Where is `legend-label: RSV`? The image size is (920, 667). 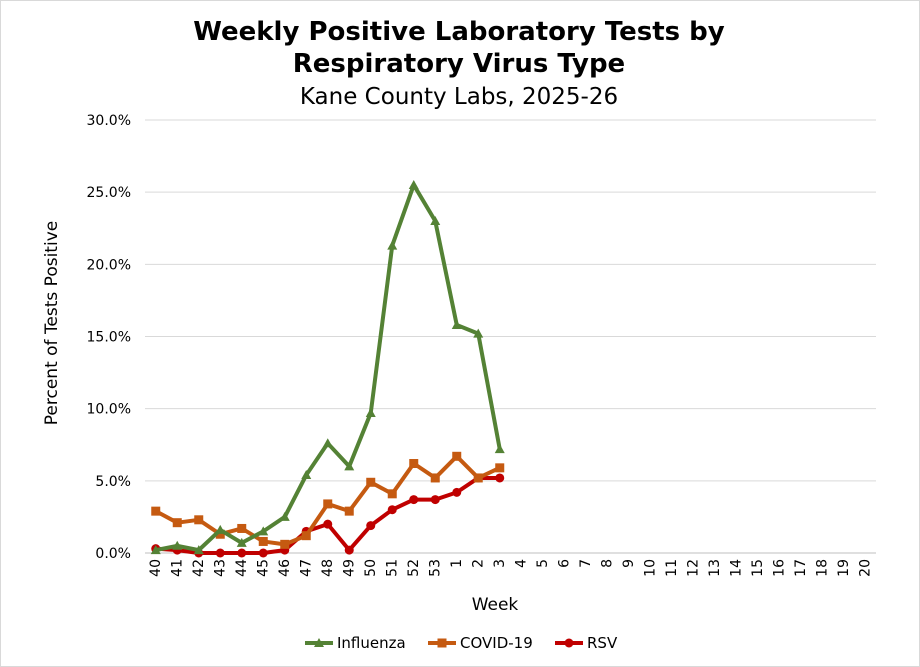
legend-label: RSV is located at coordinates (602, 643).